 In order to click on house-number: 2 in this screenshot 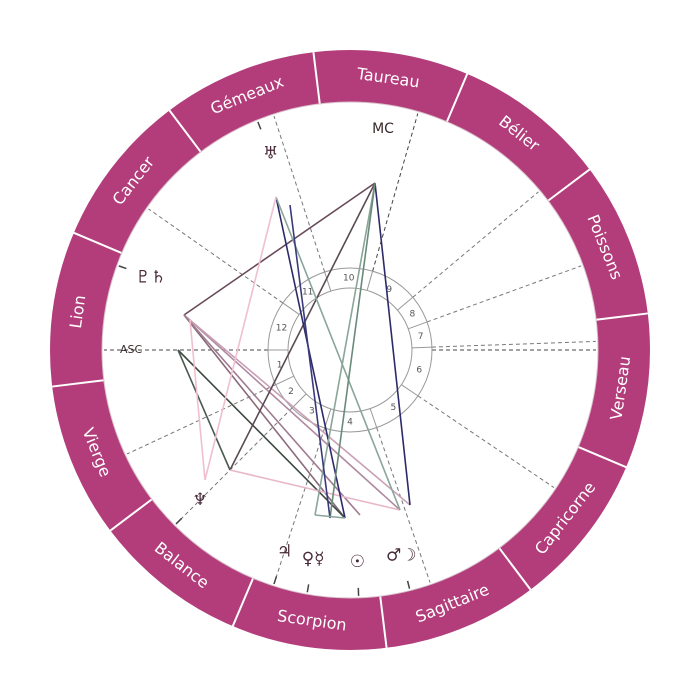, I will do `click(291, 392)`.